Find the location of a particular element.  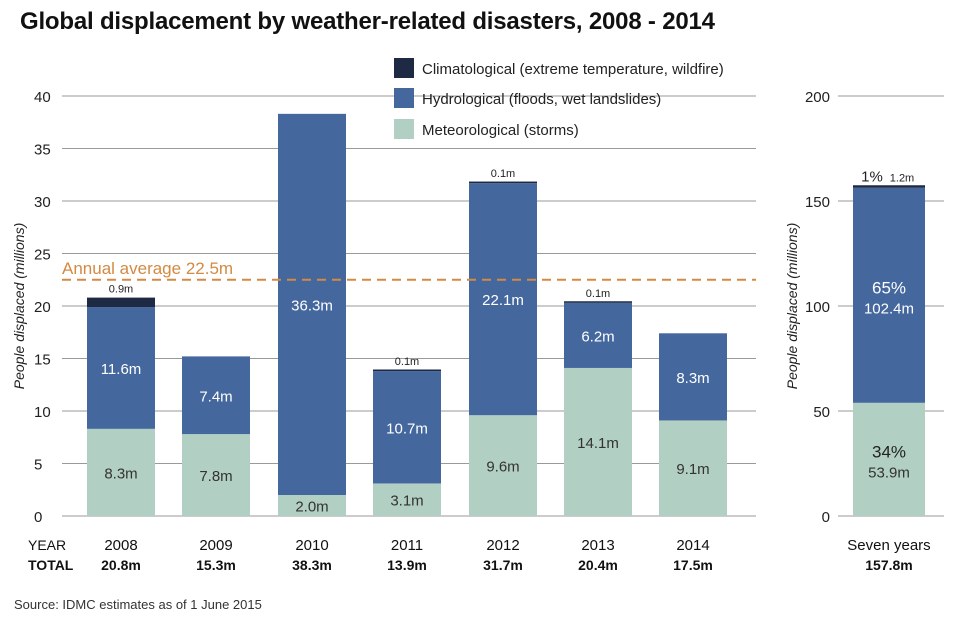

source-note: Source: IDMC estimates as of 1 June 2015 is located at coordinates (138, 604).